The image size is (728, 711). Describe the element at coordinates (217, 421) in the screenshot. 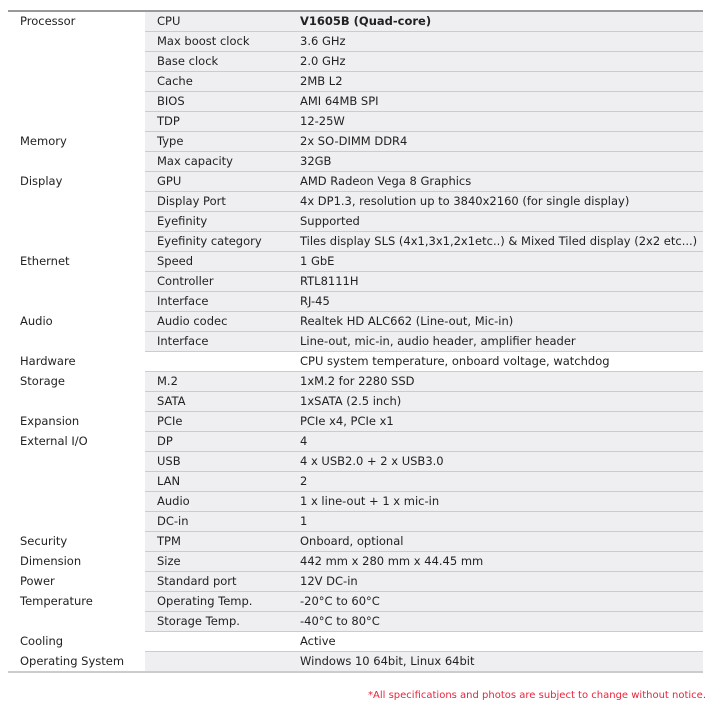

I see `spec-item: PCIe` at that location.